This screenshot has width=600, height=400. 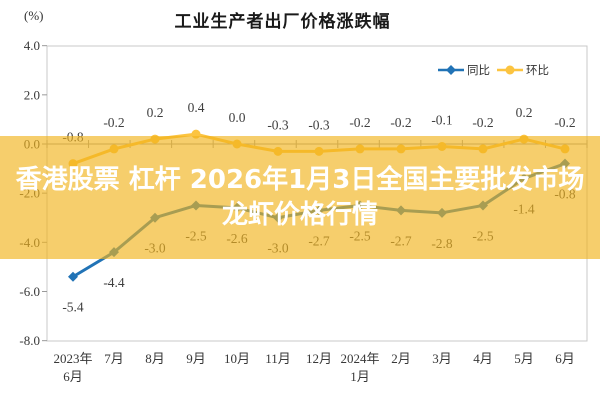 What do you see at coordinates (401, 358) in the screenshot?
I see `x-axis-category-label: 2月` at bounding box center [401, 358].